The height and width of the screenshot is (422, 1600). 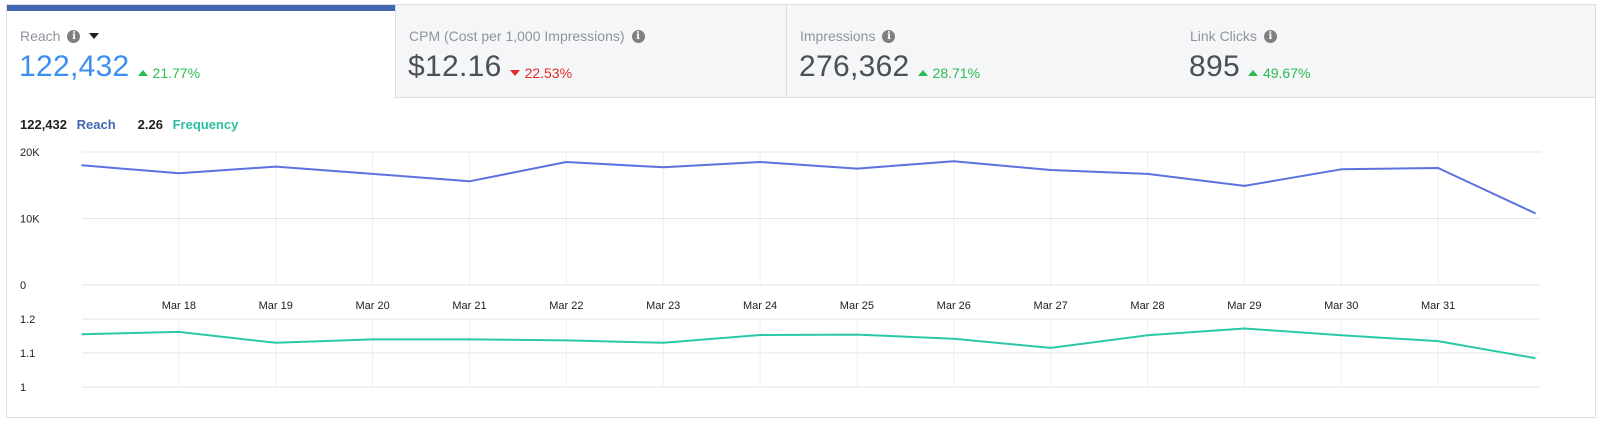 I want to click on frequency-y-tick-label: 1.2, so click(x=27, y=320).